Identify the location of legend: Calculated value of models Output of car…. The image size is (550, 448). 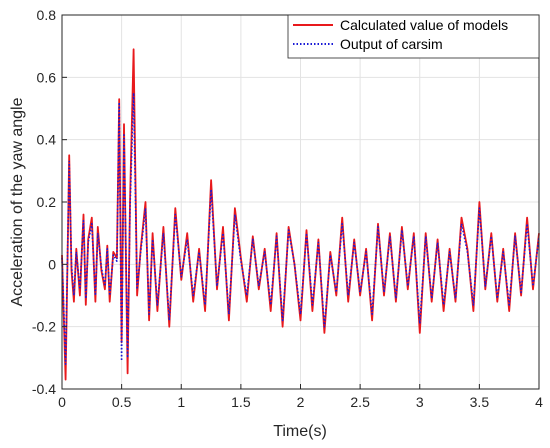
(413, 36).